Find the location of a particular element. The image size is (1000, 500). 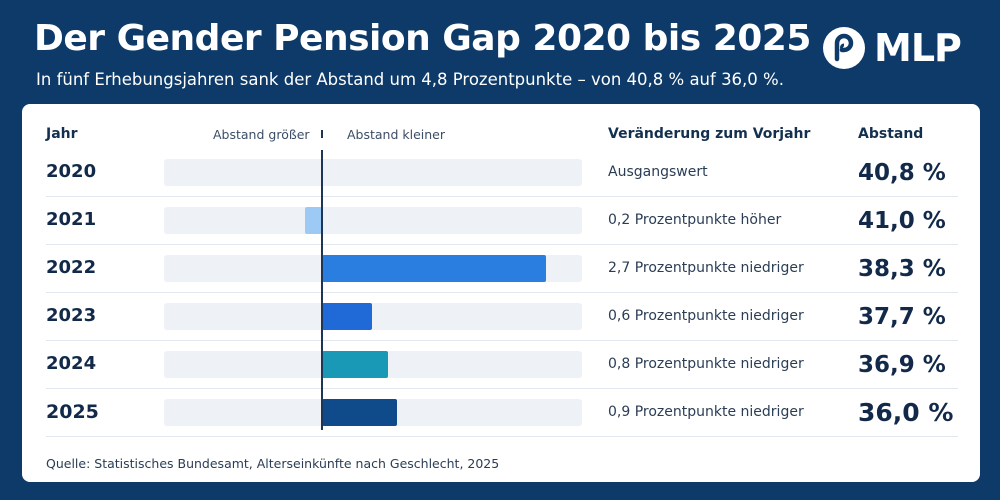

column-header-change: Veränderung zum Vorjahr is located at coordinates (709, 134).